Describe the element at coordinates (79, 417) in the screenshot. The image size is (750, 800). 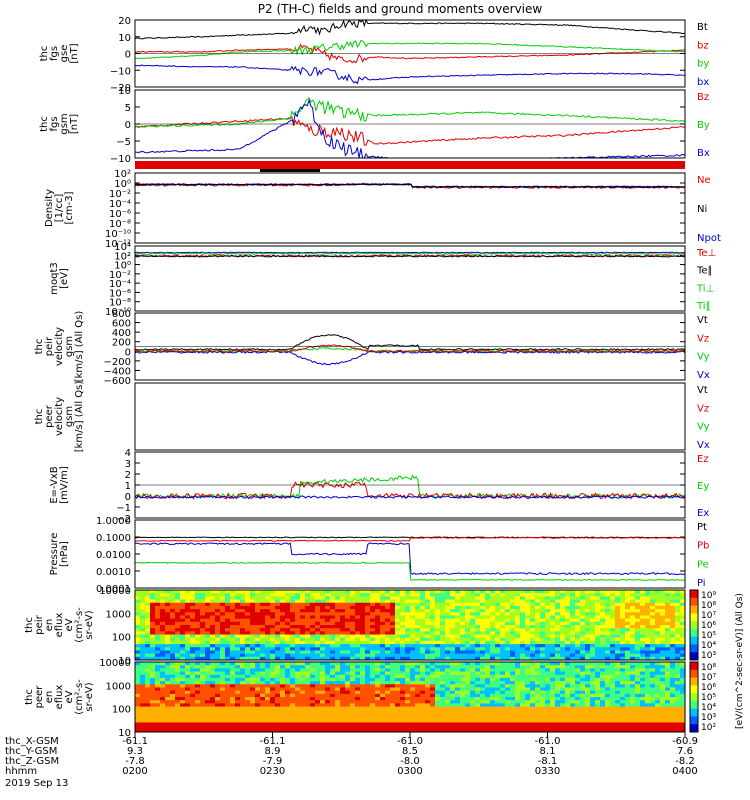
I see `y-axis-label: [km/s] (All Qs)` at that location.